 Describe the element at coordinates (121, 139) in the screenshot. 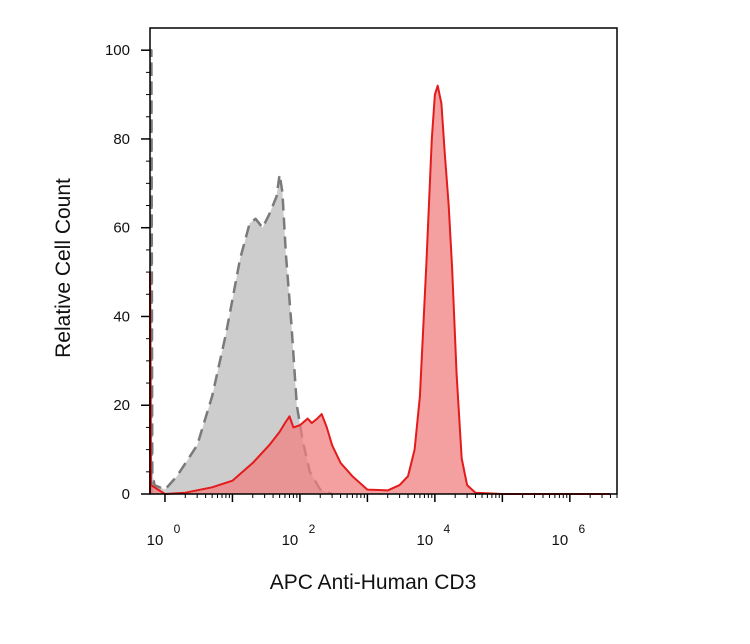

I see `y-tick-label: 80` at that location.